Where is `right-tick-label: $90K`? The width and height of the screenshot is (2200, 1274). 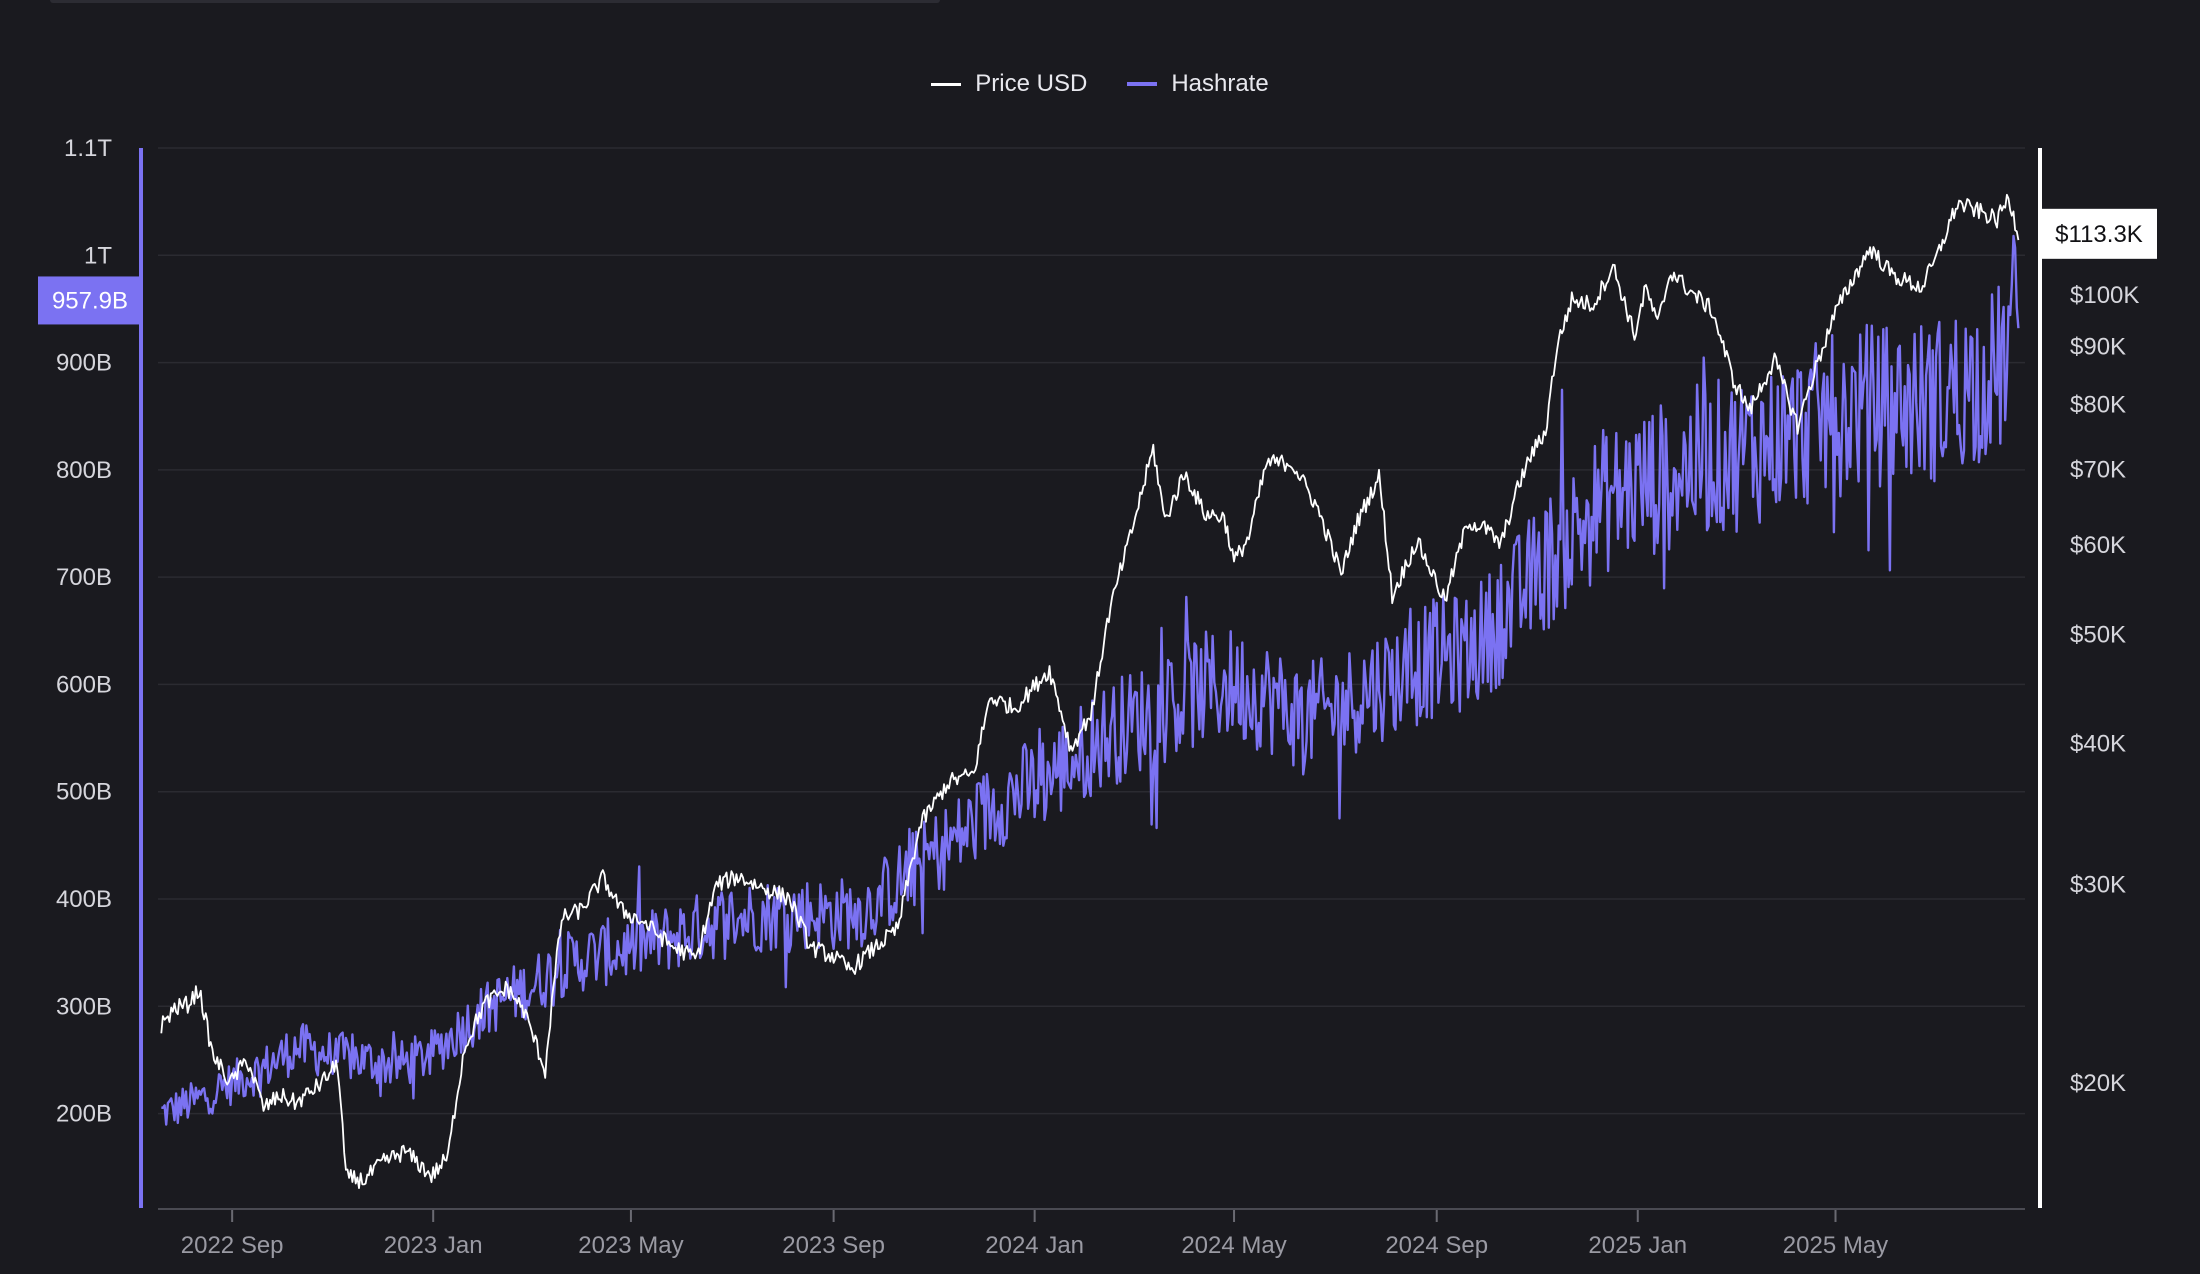 right-tick-label: $90K is located at coordinates (2098, 347).